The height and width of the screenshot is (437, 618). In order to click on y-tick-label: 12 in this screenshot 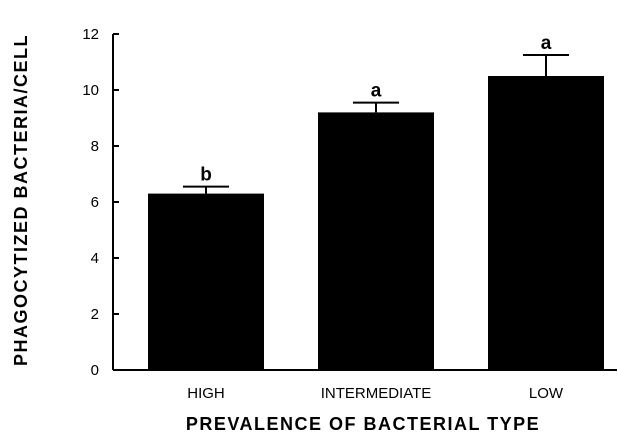, I will do `click(90, 34)`.